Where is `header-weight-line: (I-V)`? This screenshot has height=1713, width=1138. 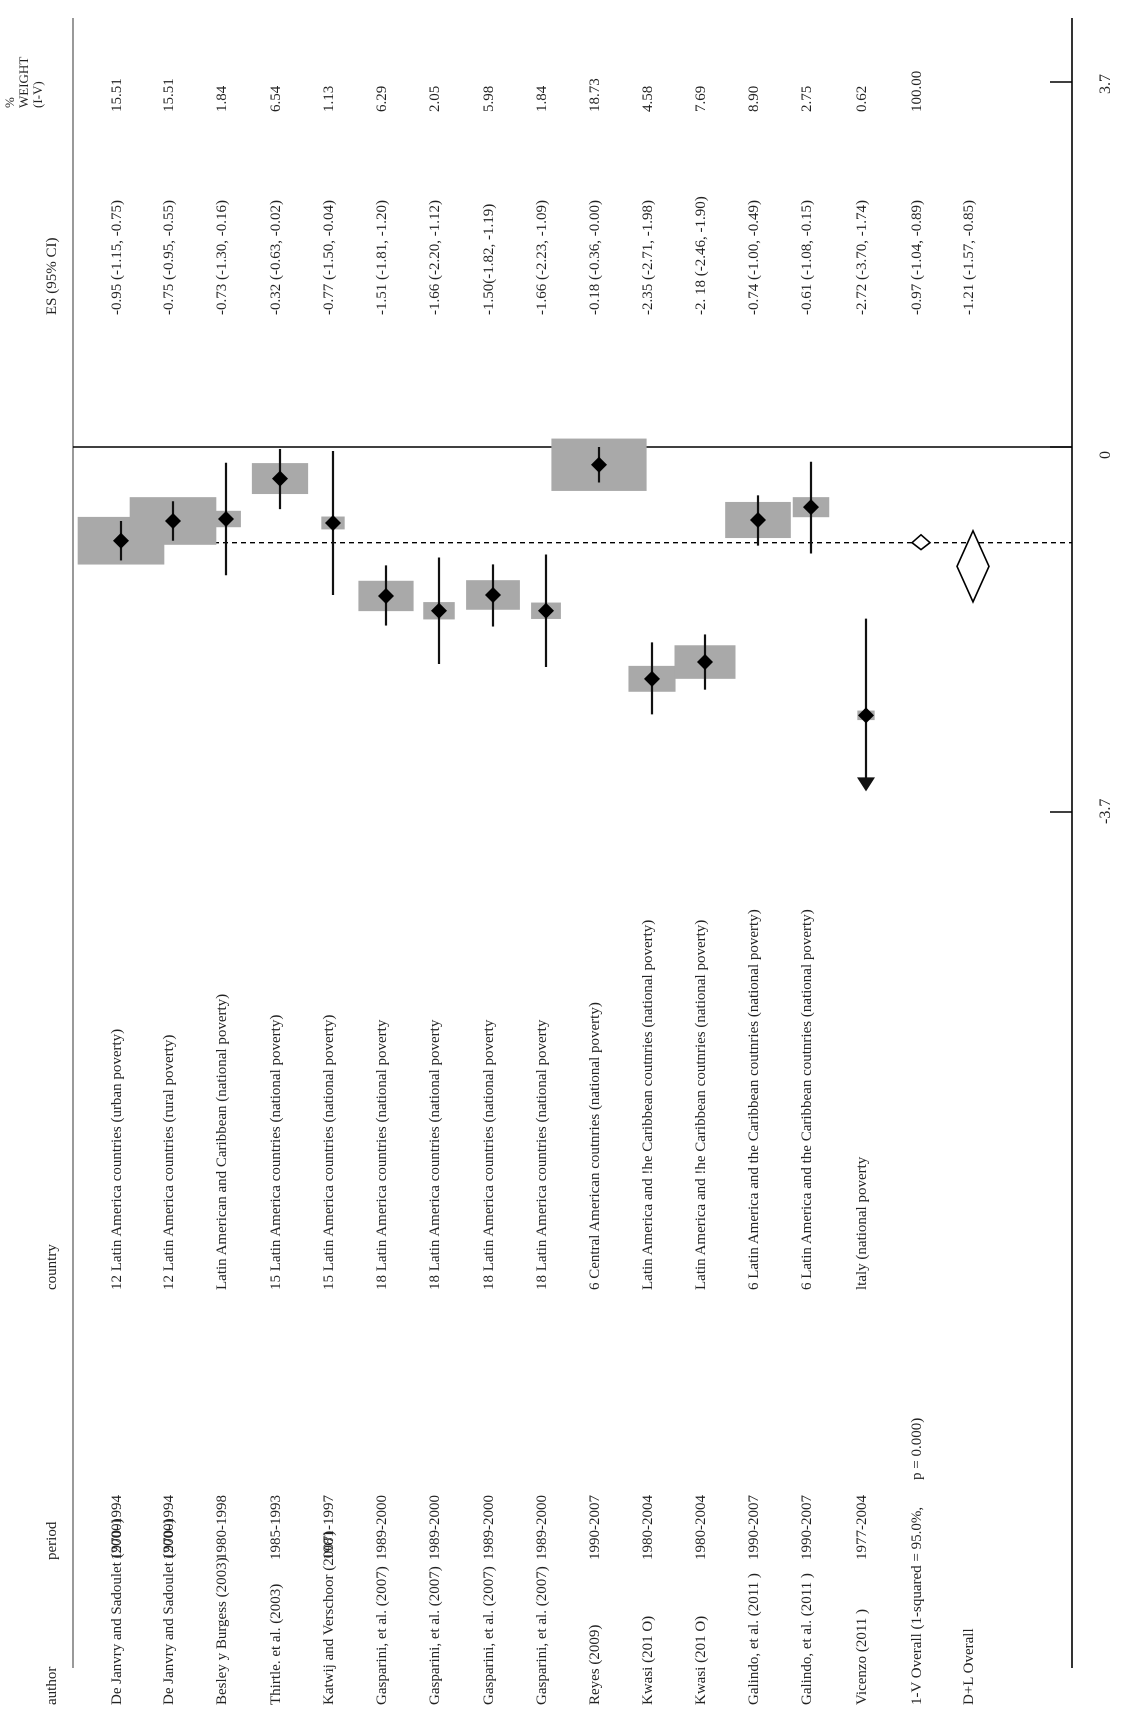
header-weight-line: (I-V) is located at coordinates (37, 94).